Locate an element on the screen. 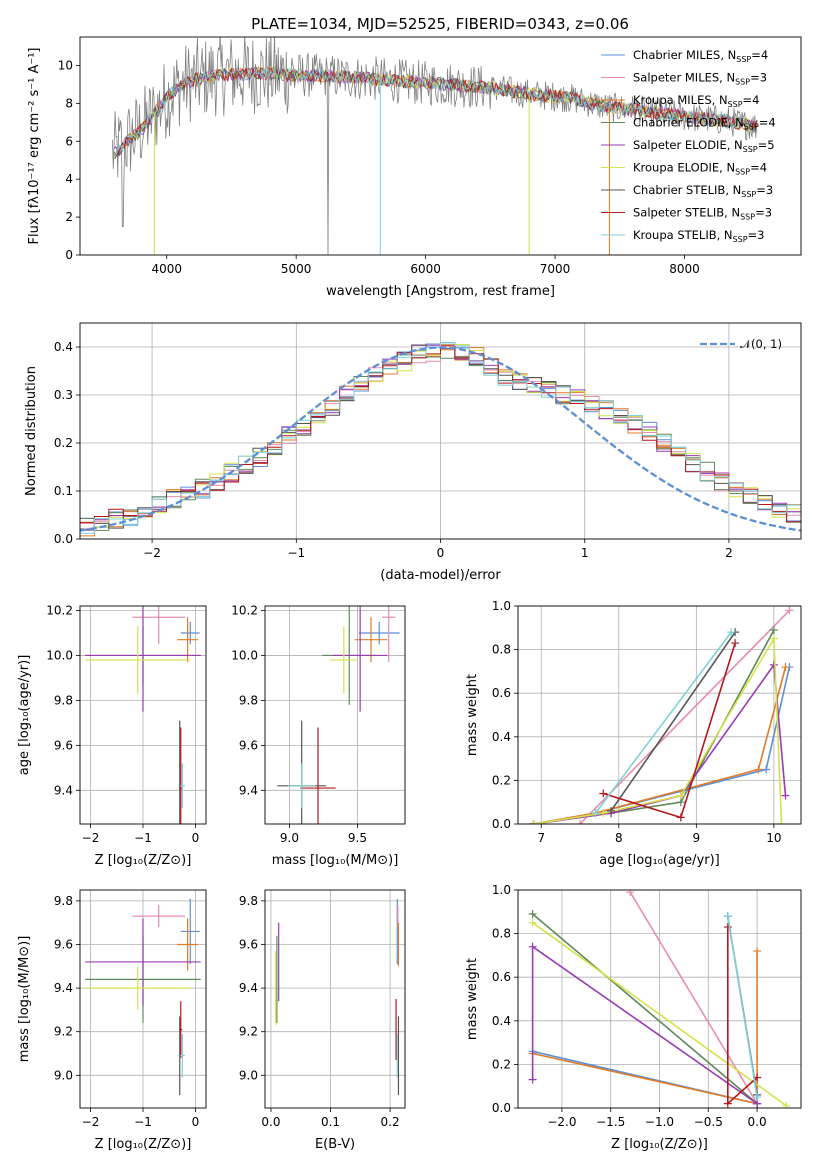 This screenshot has width=819, height=1170. y-axis-label: Normed distribution is located at coordinates (31, 431).